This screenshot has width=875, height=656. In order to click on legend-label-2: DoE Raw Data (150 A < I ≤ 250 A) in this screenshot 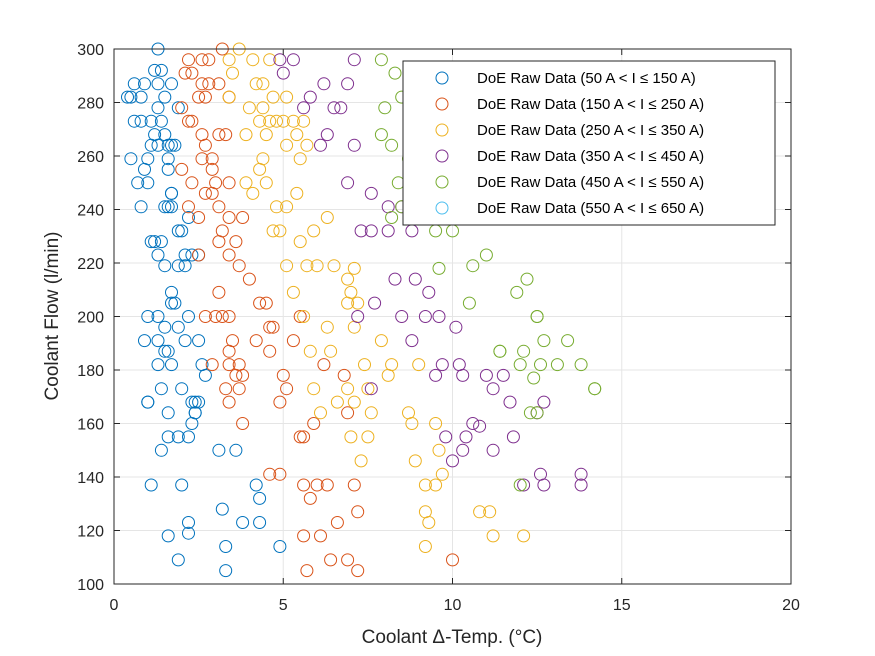, I will do `click(590, 104)`.